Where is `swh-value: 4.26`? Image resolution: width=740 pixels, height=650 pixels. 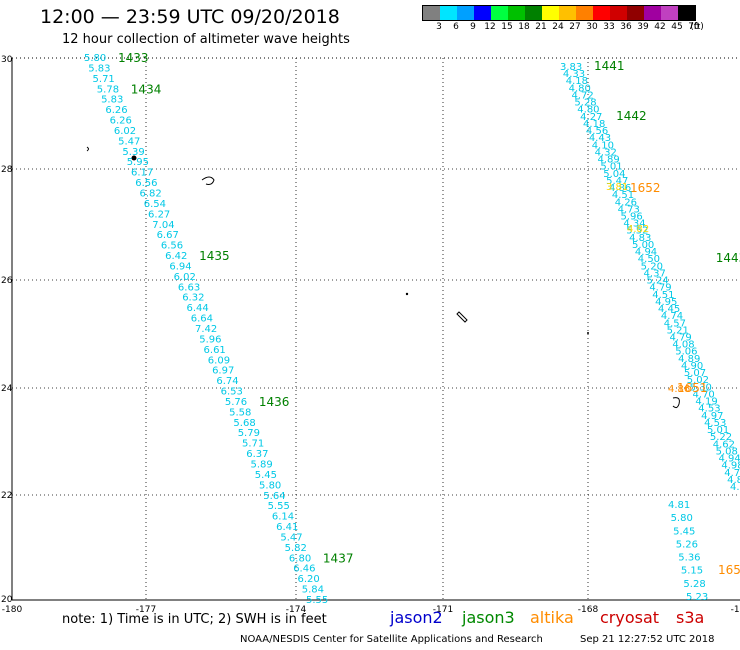
swh-value: 4.26 is located at coordinates (626, 202).